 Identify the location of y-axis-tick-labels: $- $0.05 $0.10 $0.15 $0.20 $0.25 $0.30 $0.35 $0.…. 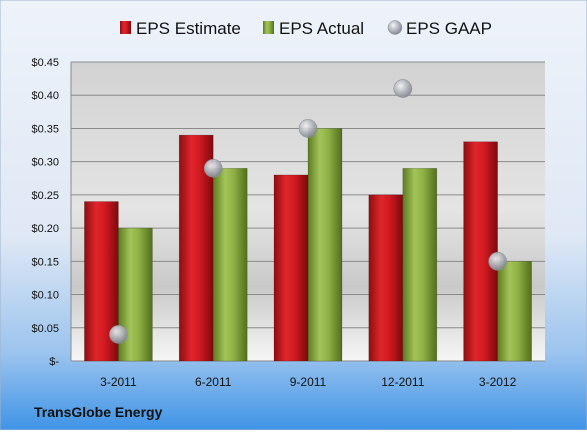
(45, 212).